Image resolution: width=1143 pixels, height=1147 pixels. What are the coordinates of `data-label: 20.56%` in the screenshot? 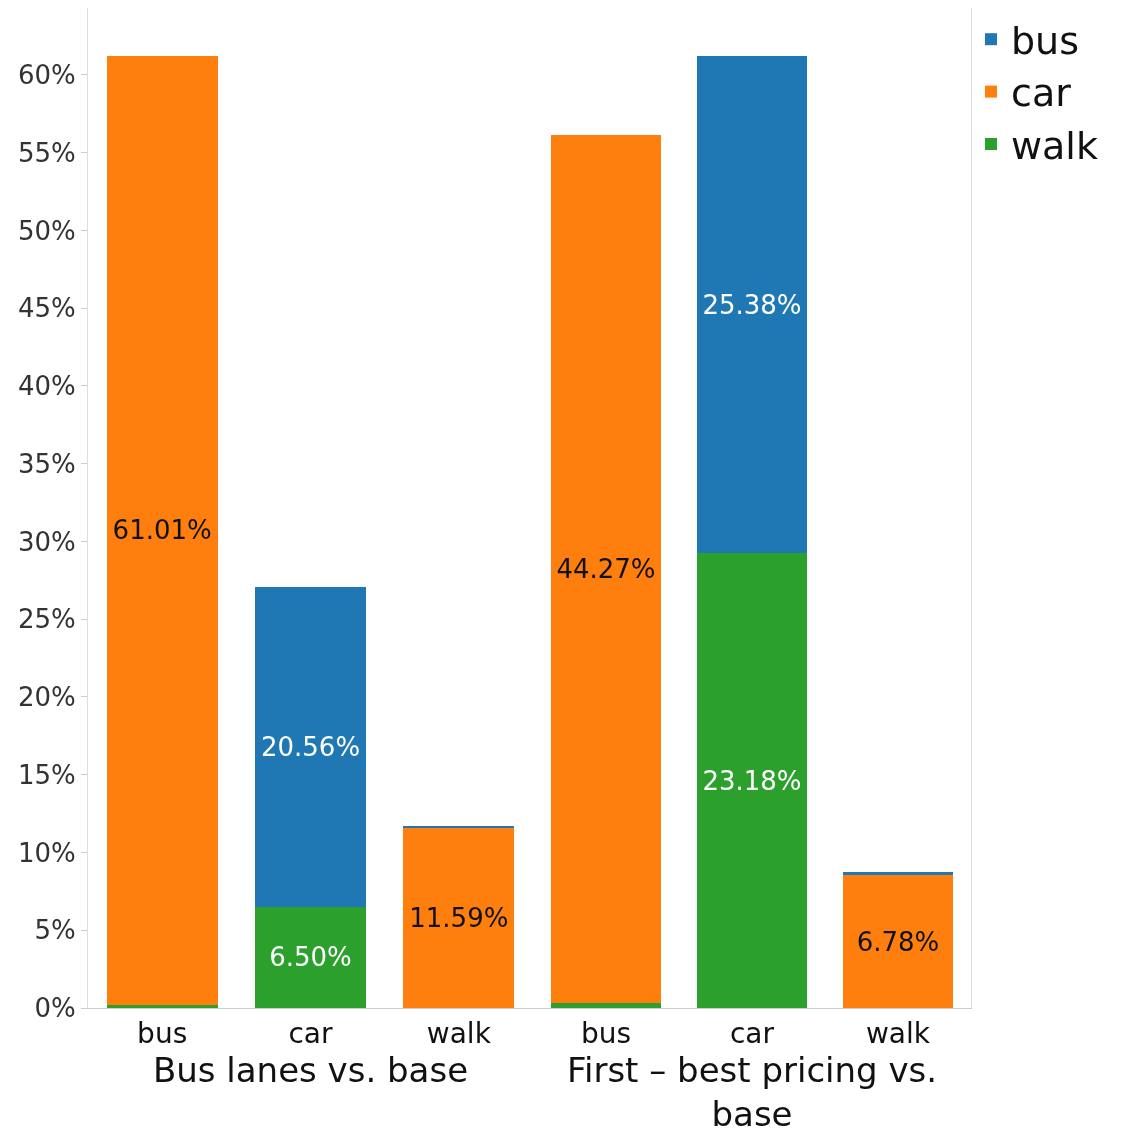 It's located at (310, 747).